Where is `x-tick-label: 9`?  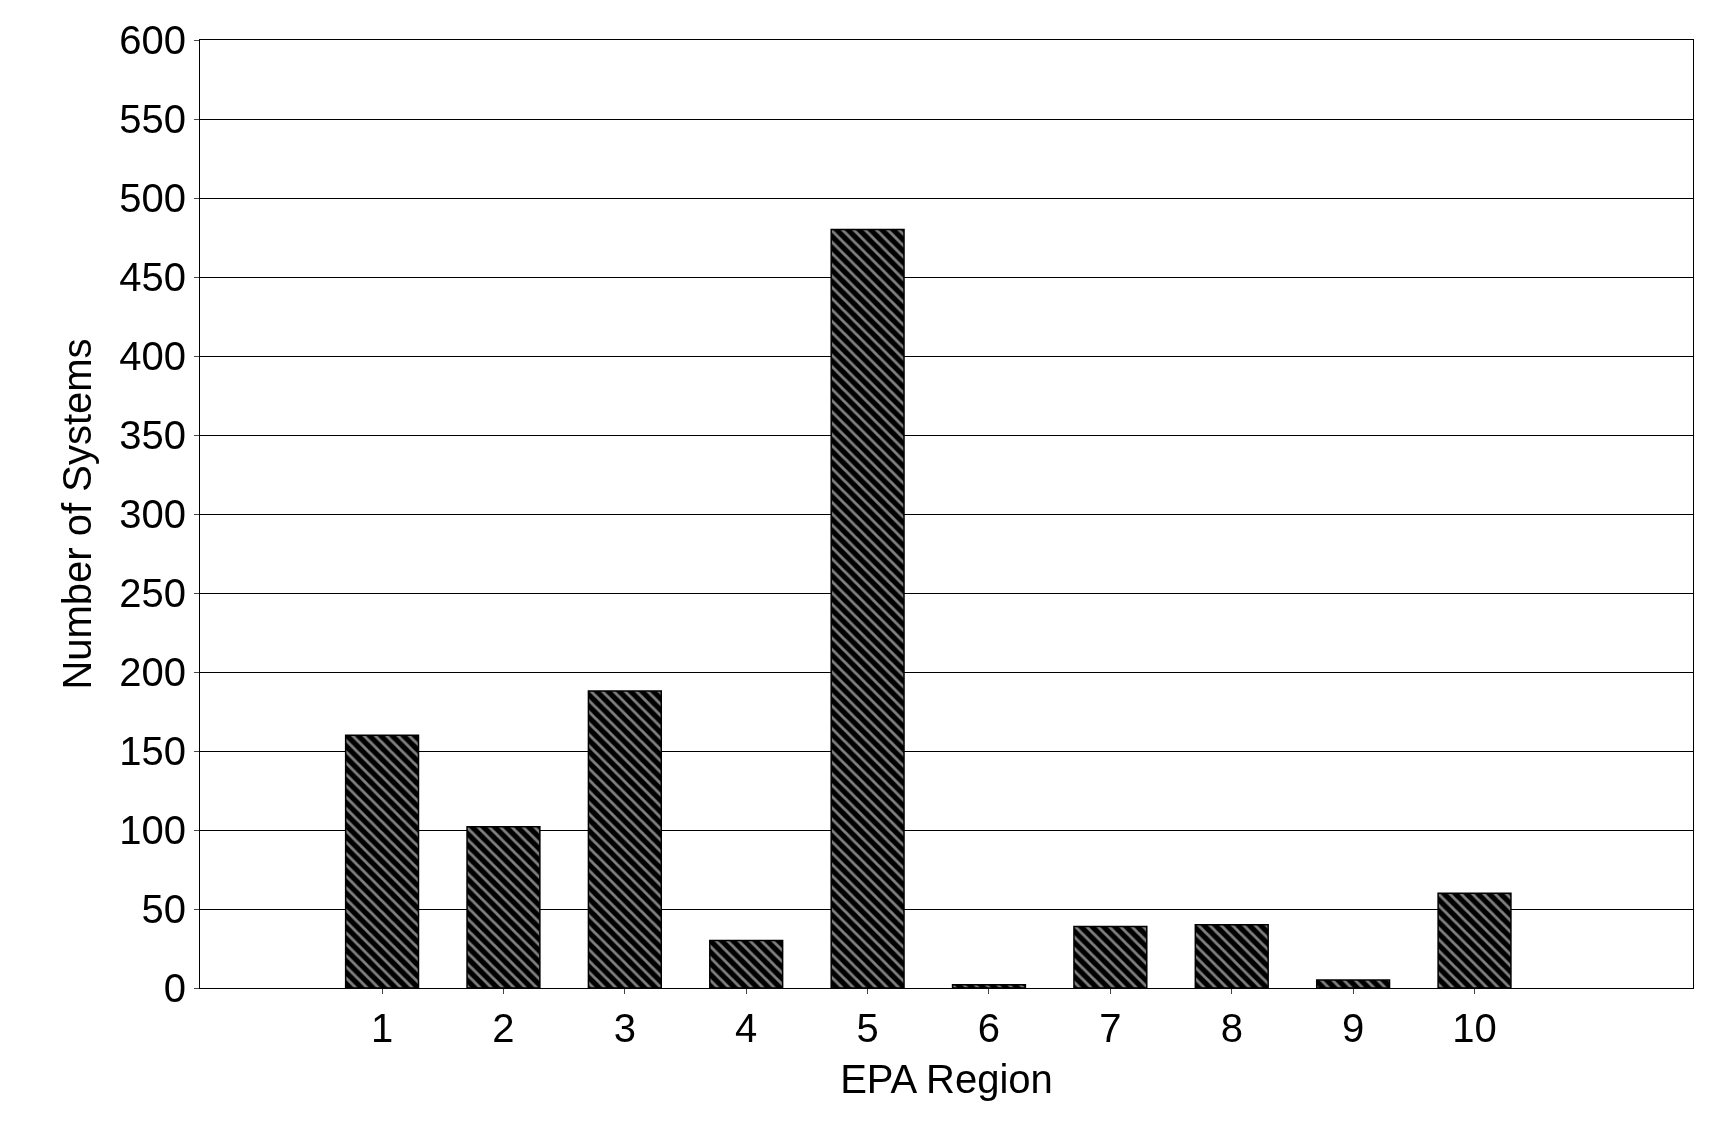
x-tick-label: 9 is located at coordinates (1353, 1028).